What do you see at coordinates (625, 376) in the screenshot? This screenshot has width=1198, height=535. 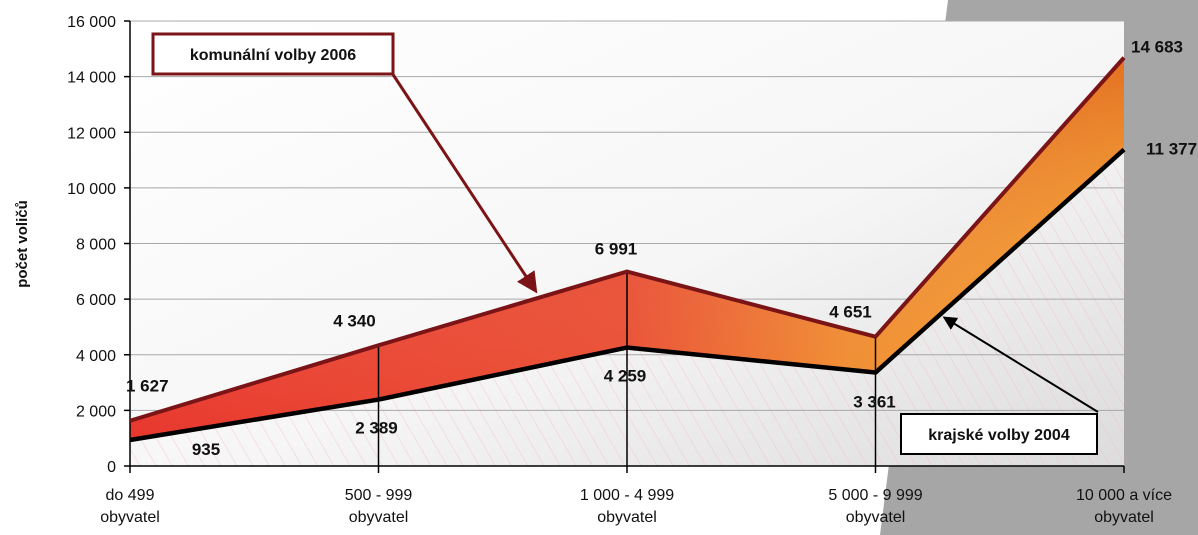 I see `data-label-krajske: 4 259` at bounding box center [625, 376].